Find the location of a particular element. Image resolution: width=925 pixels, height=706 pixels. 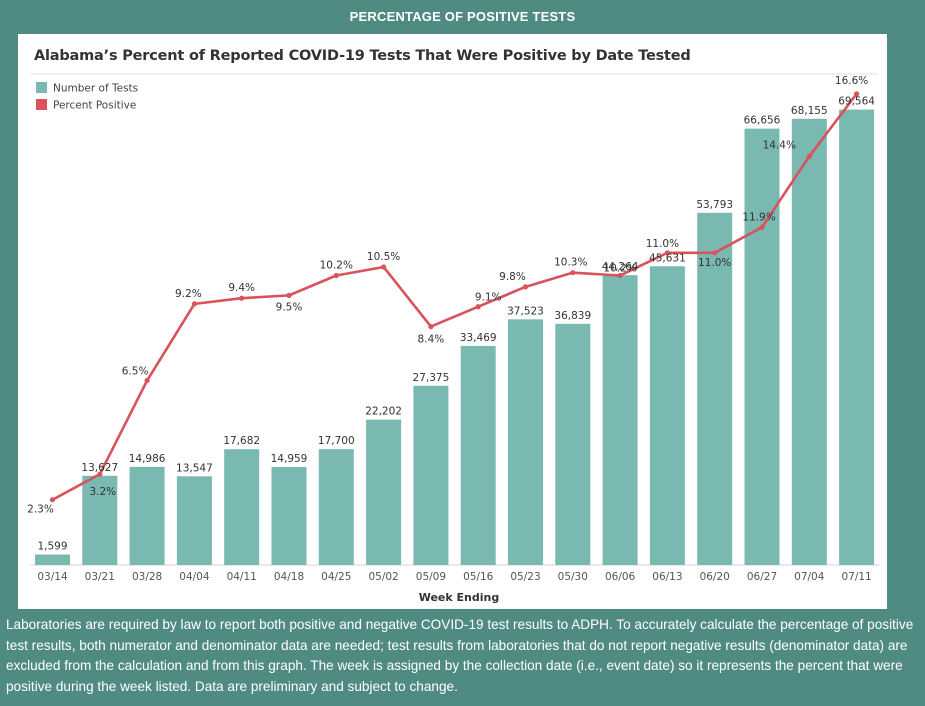

x-tick-label: 05/30 is located at coordinates (573, 577).